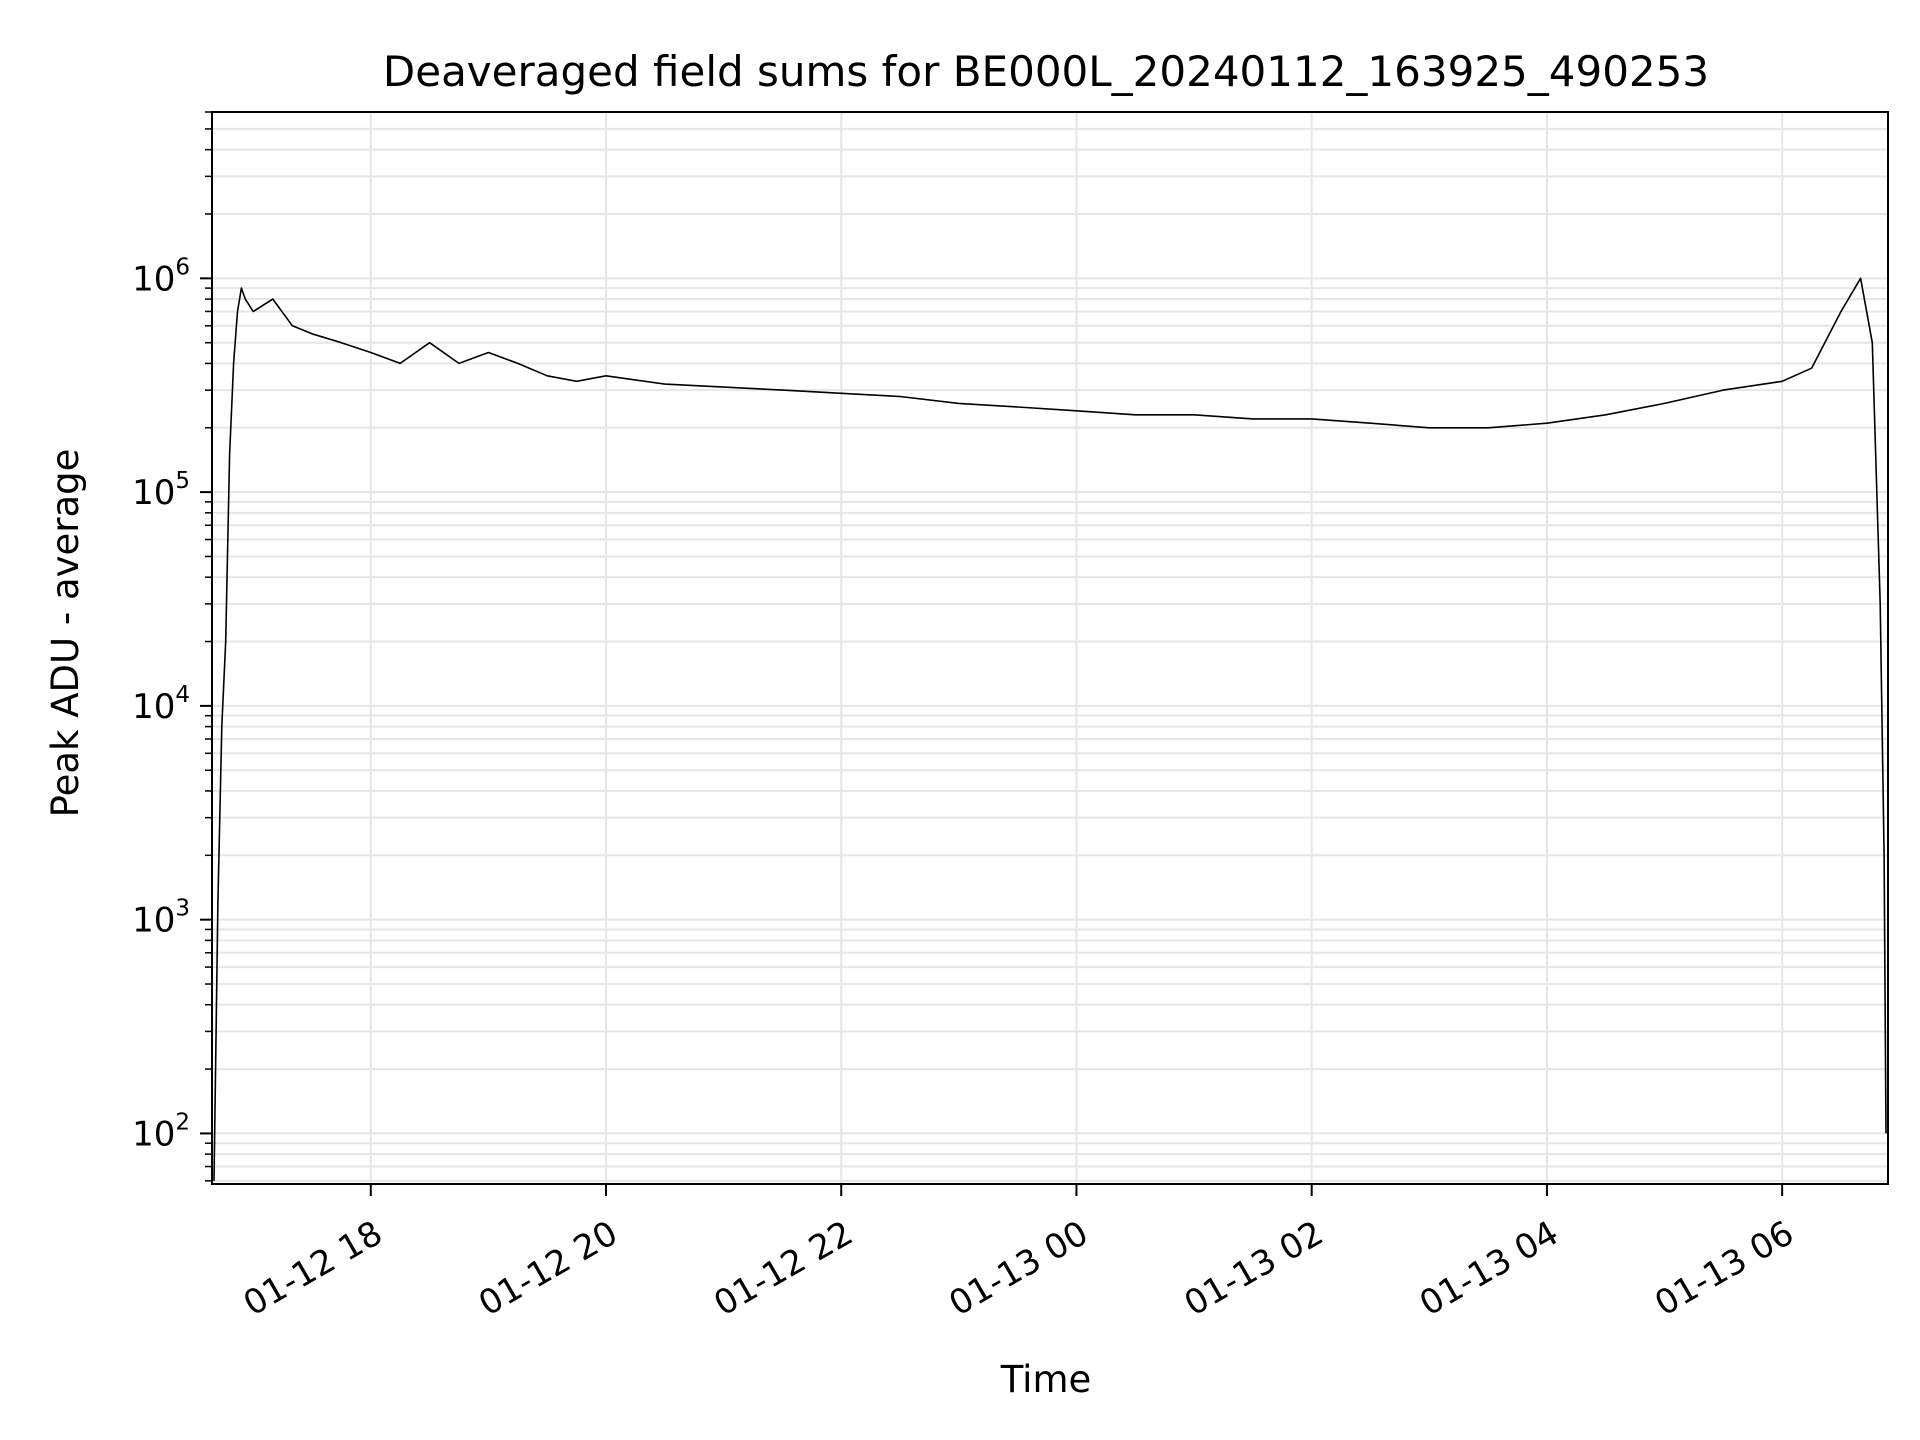  Describe the element at coordinates (161, 1131) in the screenshot. I see `y-tick-label: 10²` at that location.